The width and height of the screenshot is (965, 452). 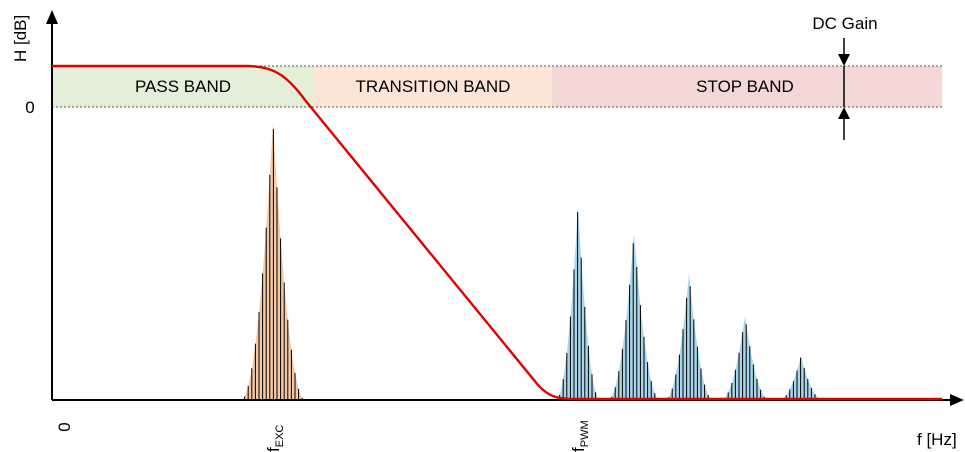 I want to click on pwm-peak-3-envelope, so click(x=689, y=337).